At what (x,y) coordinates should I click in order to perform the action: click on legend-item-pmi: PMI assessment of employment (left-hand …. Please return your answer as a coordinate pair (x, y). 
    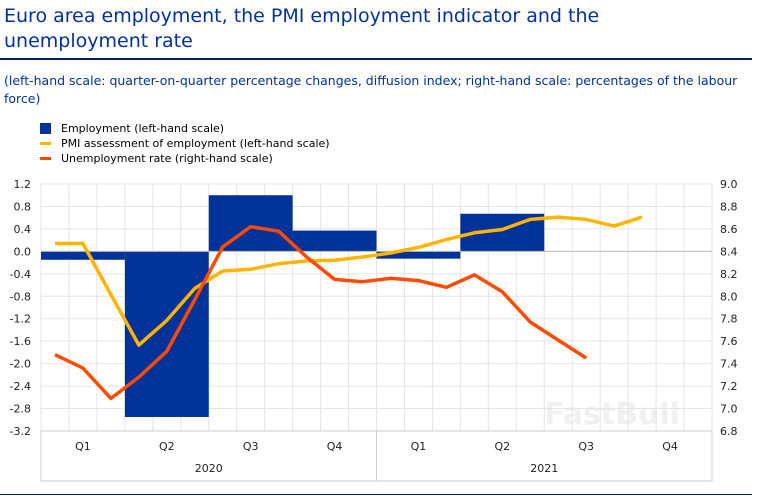
    Looking at the image, I should click on (185, 143).